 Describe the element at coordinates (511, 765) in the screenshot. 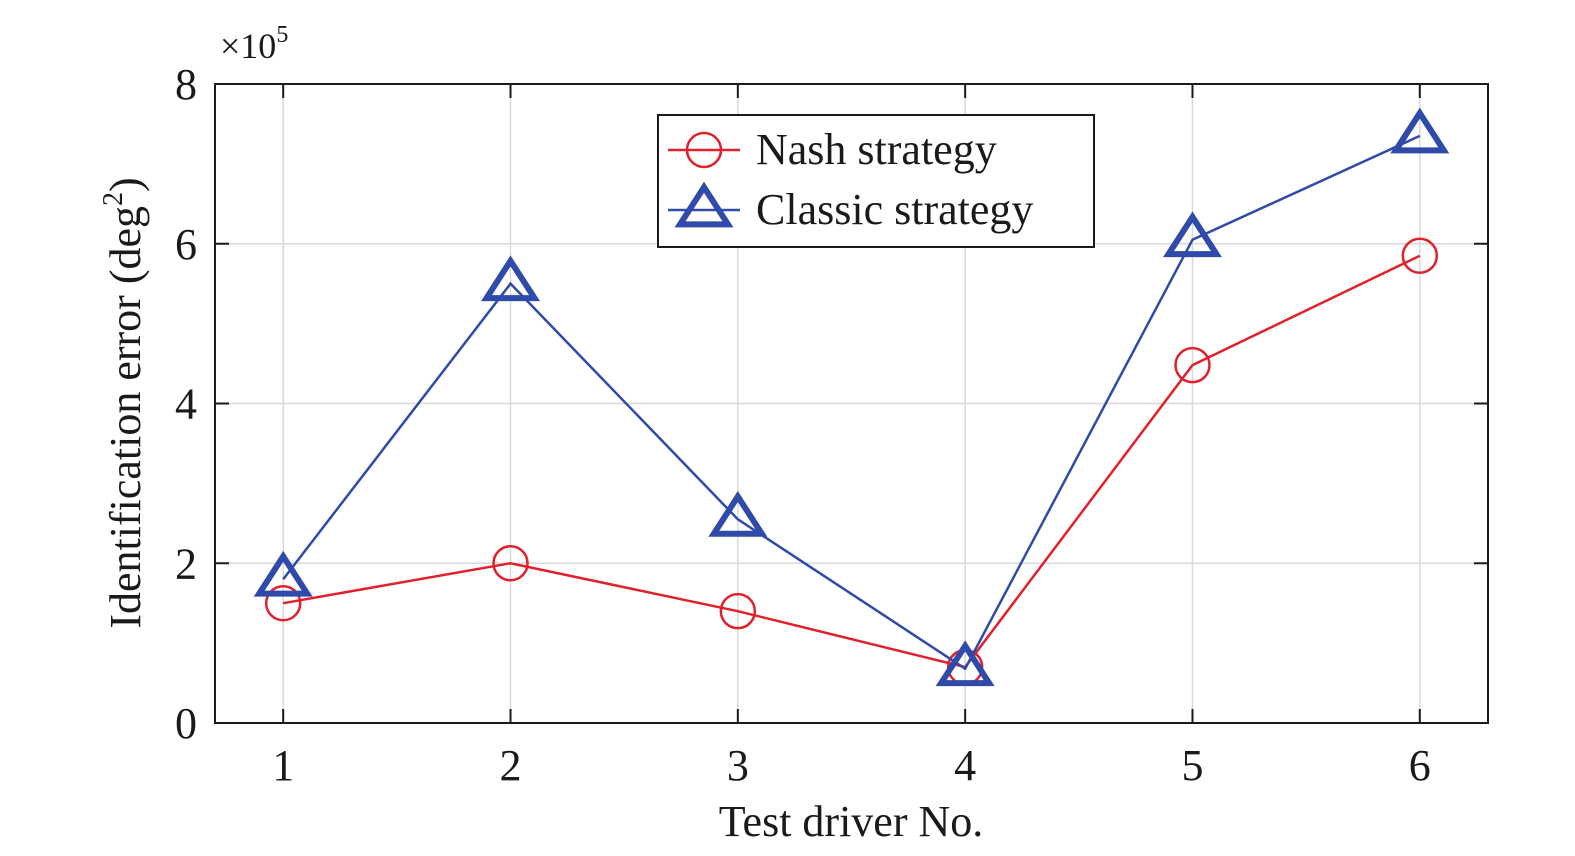

I see `x-tick-label: 2` at that location.